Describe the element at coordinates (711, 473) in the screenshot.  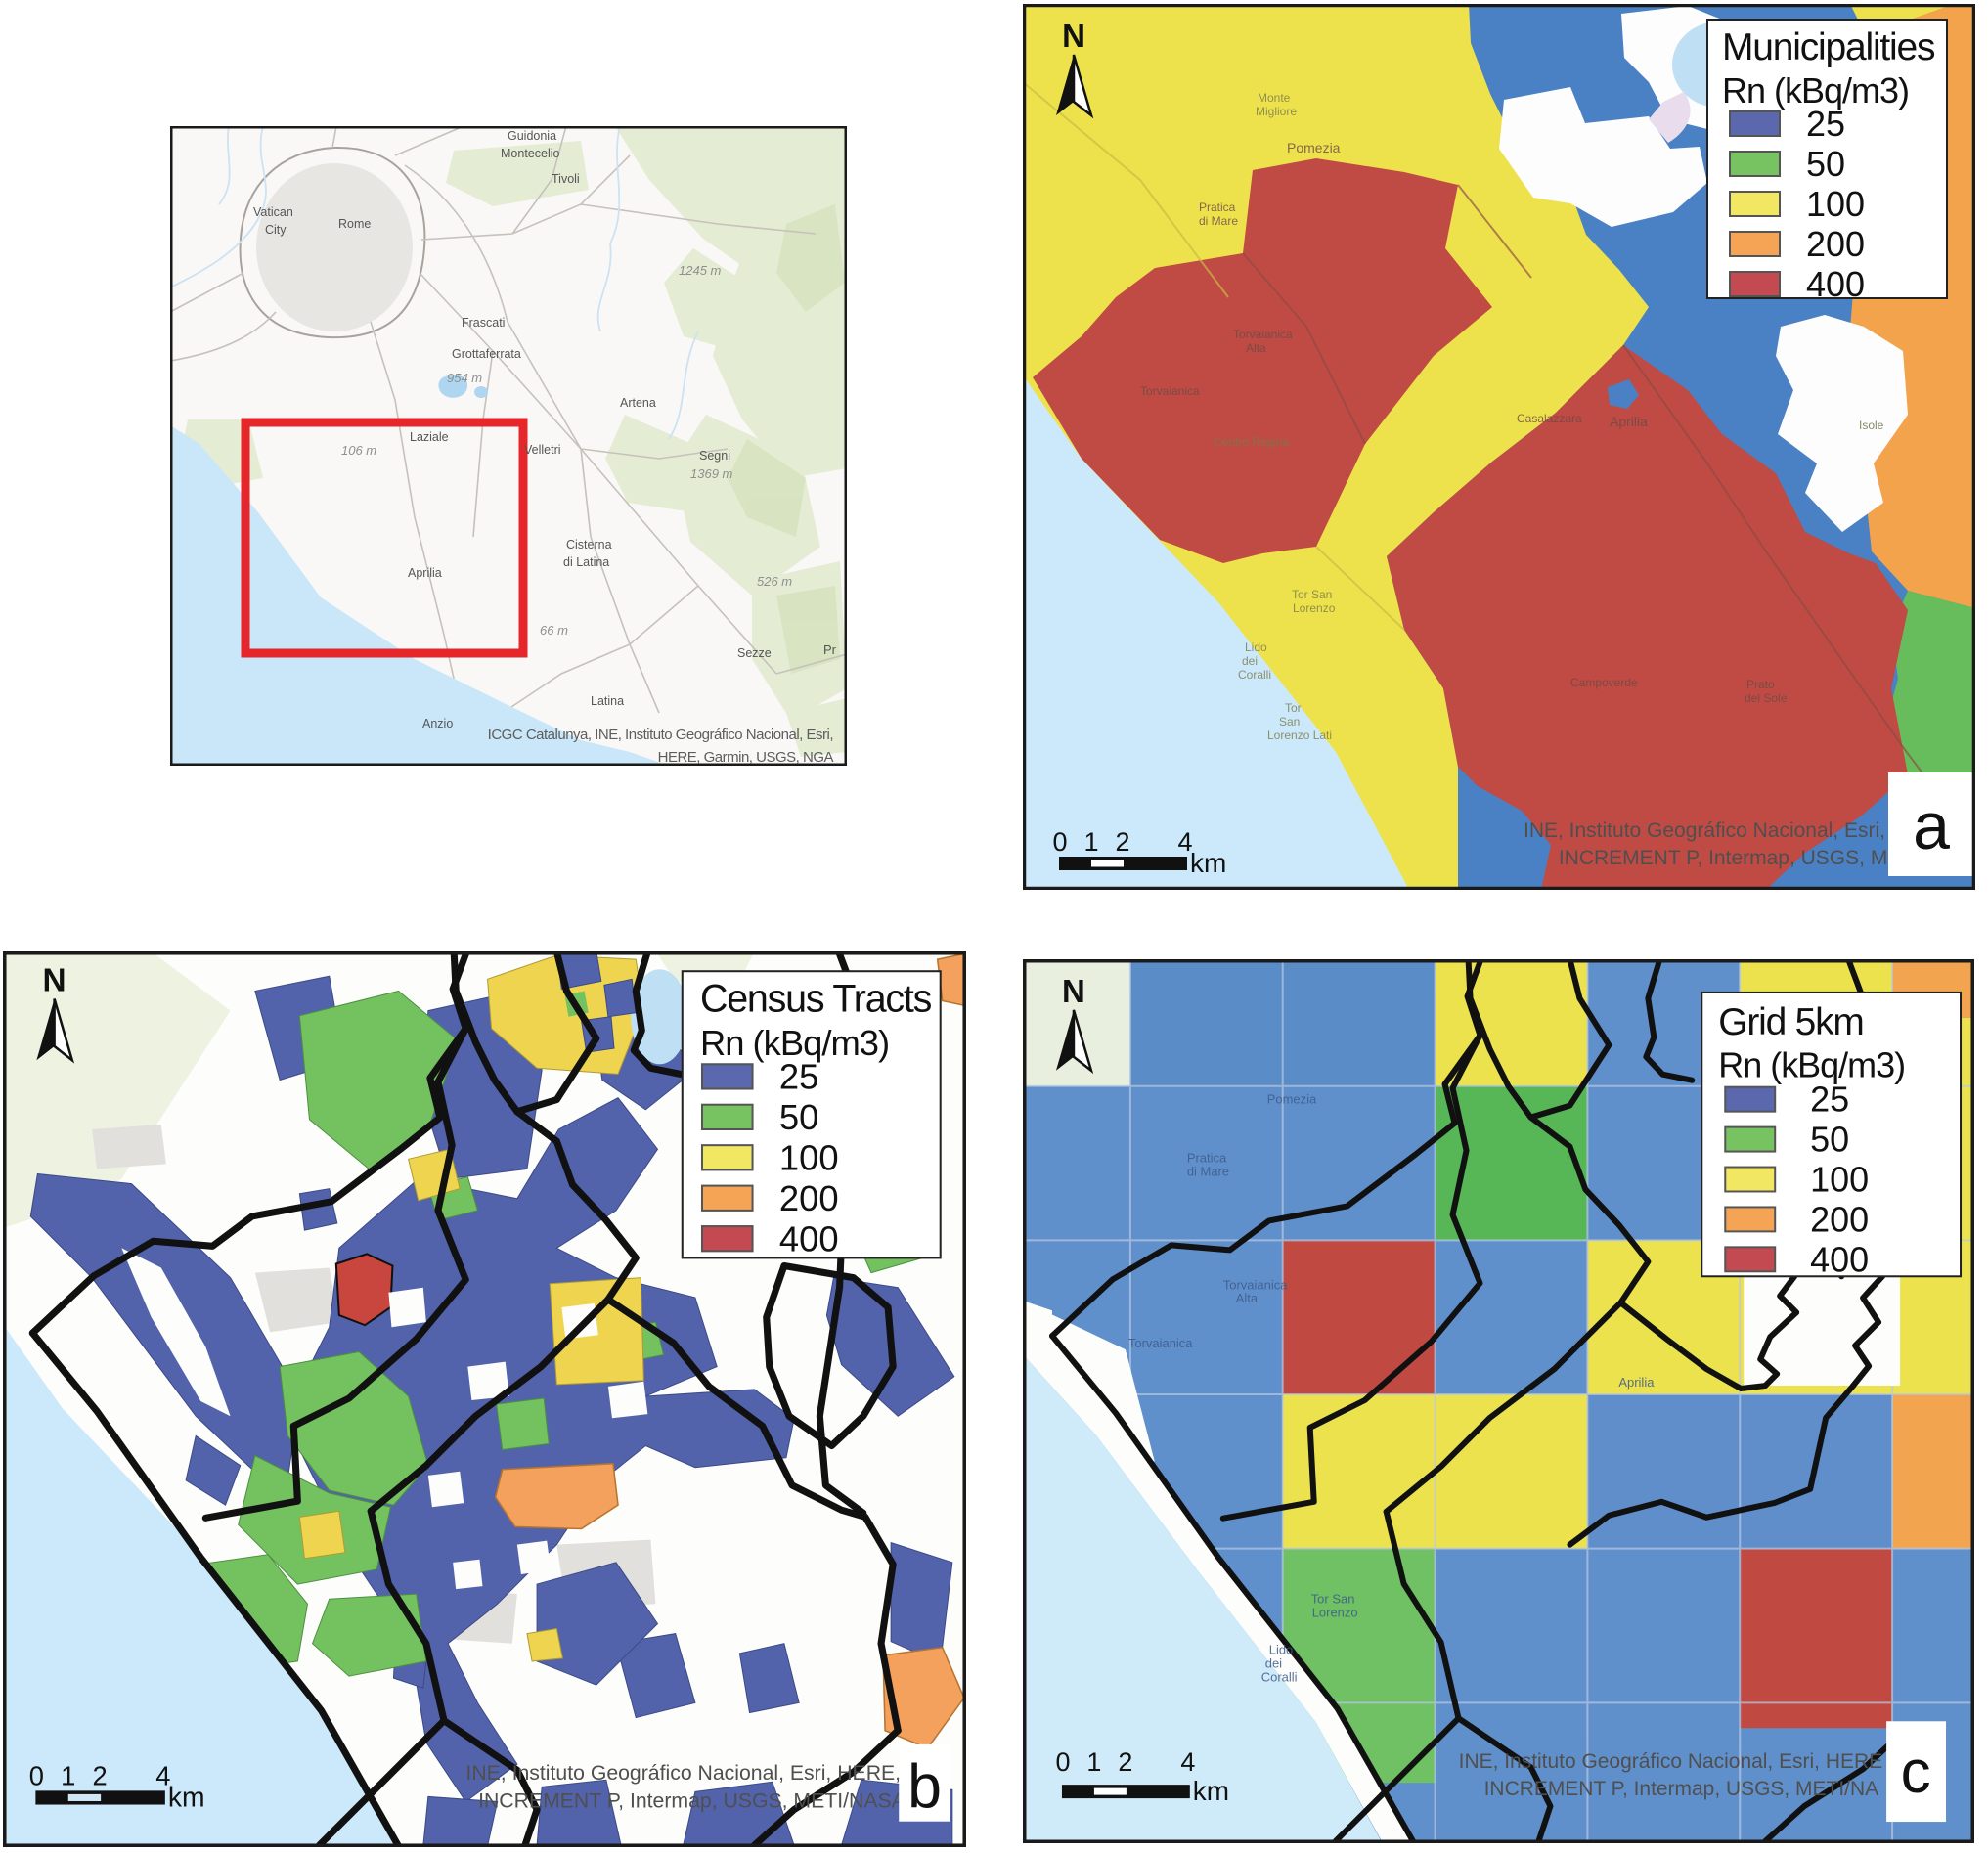
I see `svg-text: 1369 m` at that location.